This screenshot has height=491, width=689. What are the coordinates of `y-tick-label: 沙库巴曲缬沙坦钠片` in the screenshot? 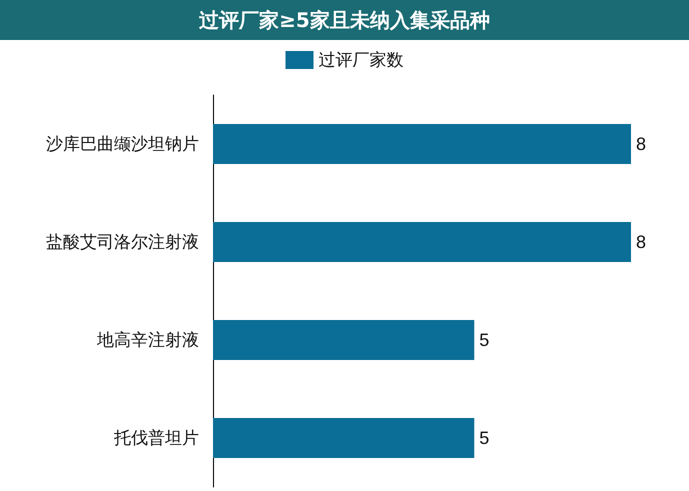 It's located at (122, 144).